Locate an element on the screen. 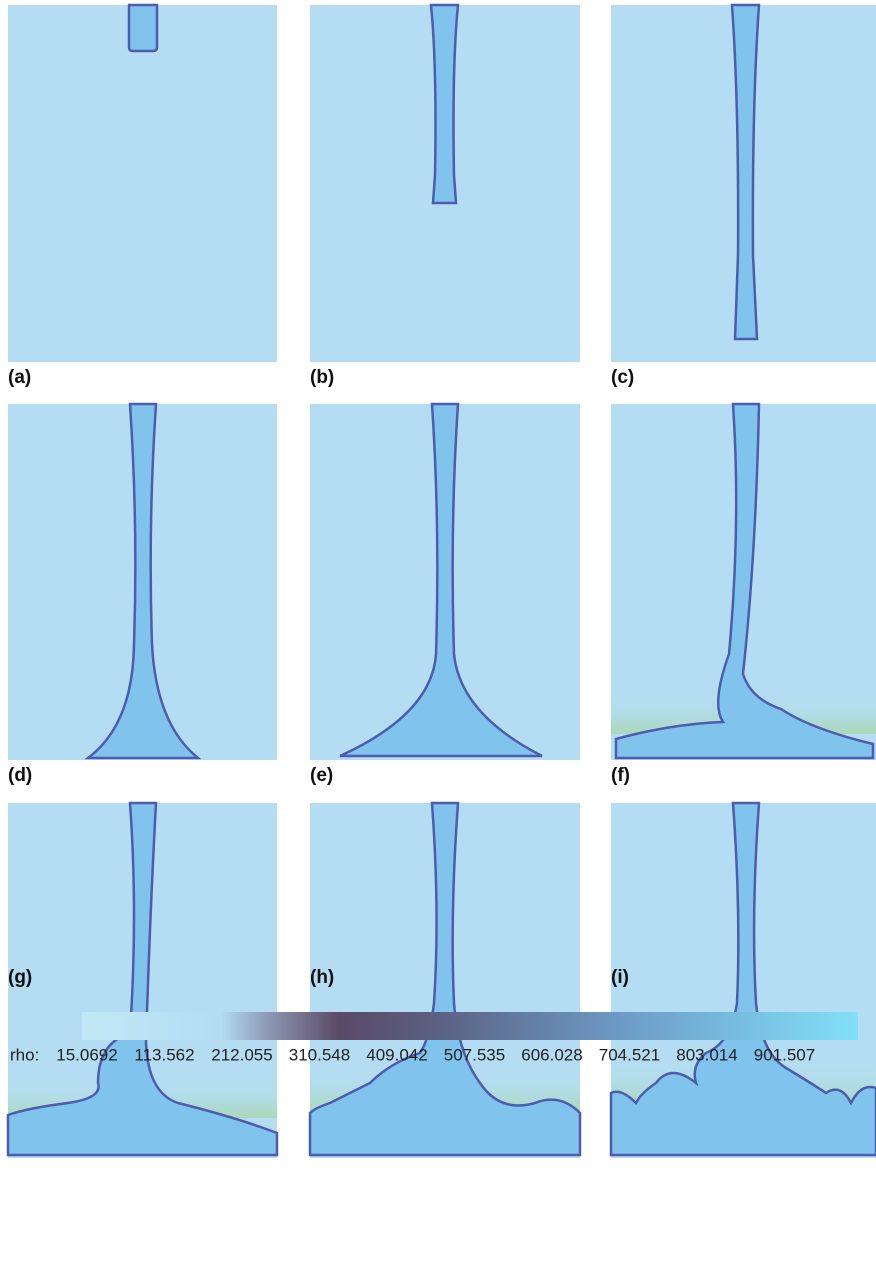  panel-label: (e) is located at coordinates (321, 775).